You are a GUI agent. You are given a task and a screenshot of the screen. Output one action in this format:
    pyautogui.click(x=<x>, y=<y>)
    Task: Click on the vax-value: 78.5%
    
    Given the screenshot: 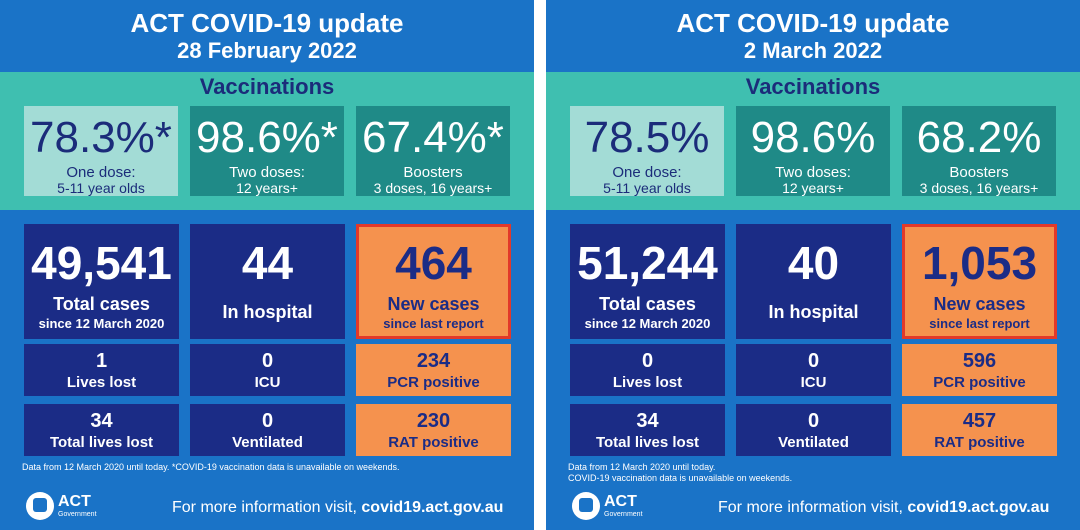 What is the action you would take?
    pyautogui.click(x=647, y=137)
    